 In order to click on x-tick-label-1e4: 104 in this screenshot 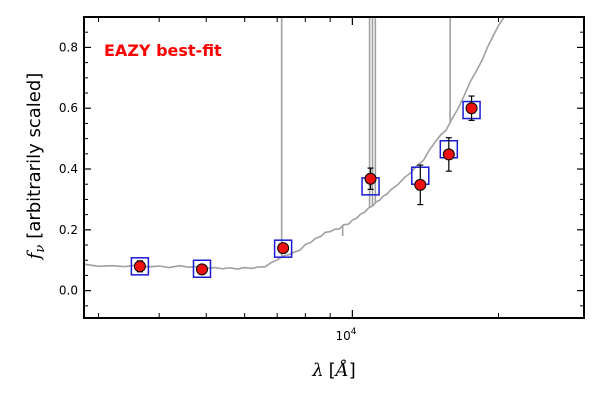, I will do `click(345, 335)`.